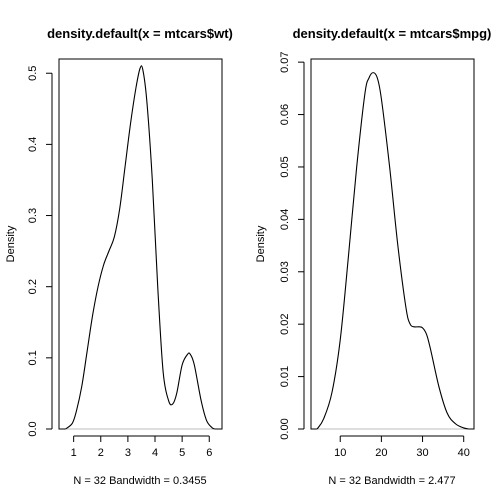  I want to click on x-tick-label: 3, so click(128, 453).